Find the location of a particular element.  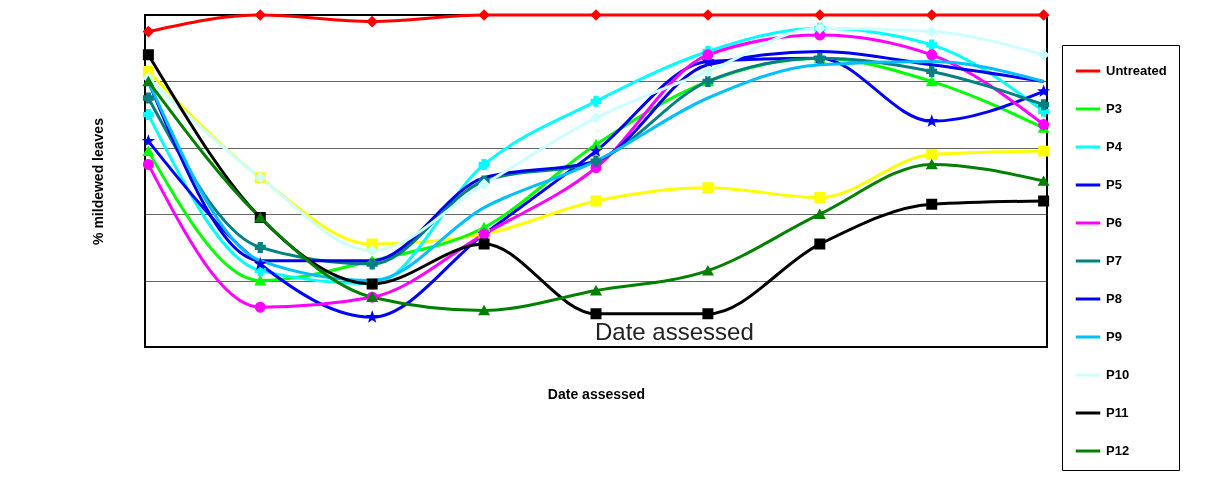

legend-label: P10 is located at coordinates (1118, 374).